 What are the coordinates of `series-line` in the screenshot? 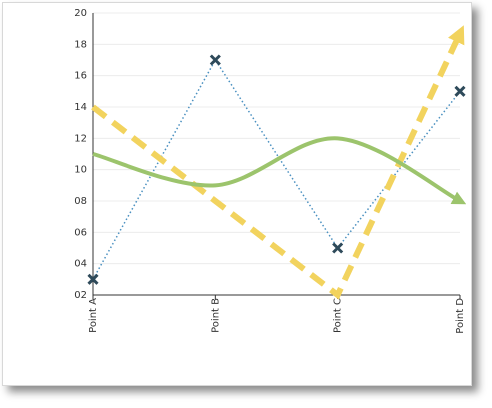 It's located at (279, 170).